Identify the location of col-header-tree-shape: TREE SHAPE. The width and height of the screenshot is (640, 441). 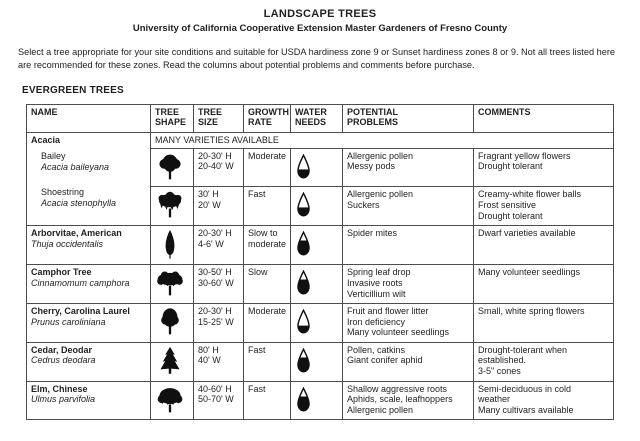
(172, 118).